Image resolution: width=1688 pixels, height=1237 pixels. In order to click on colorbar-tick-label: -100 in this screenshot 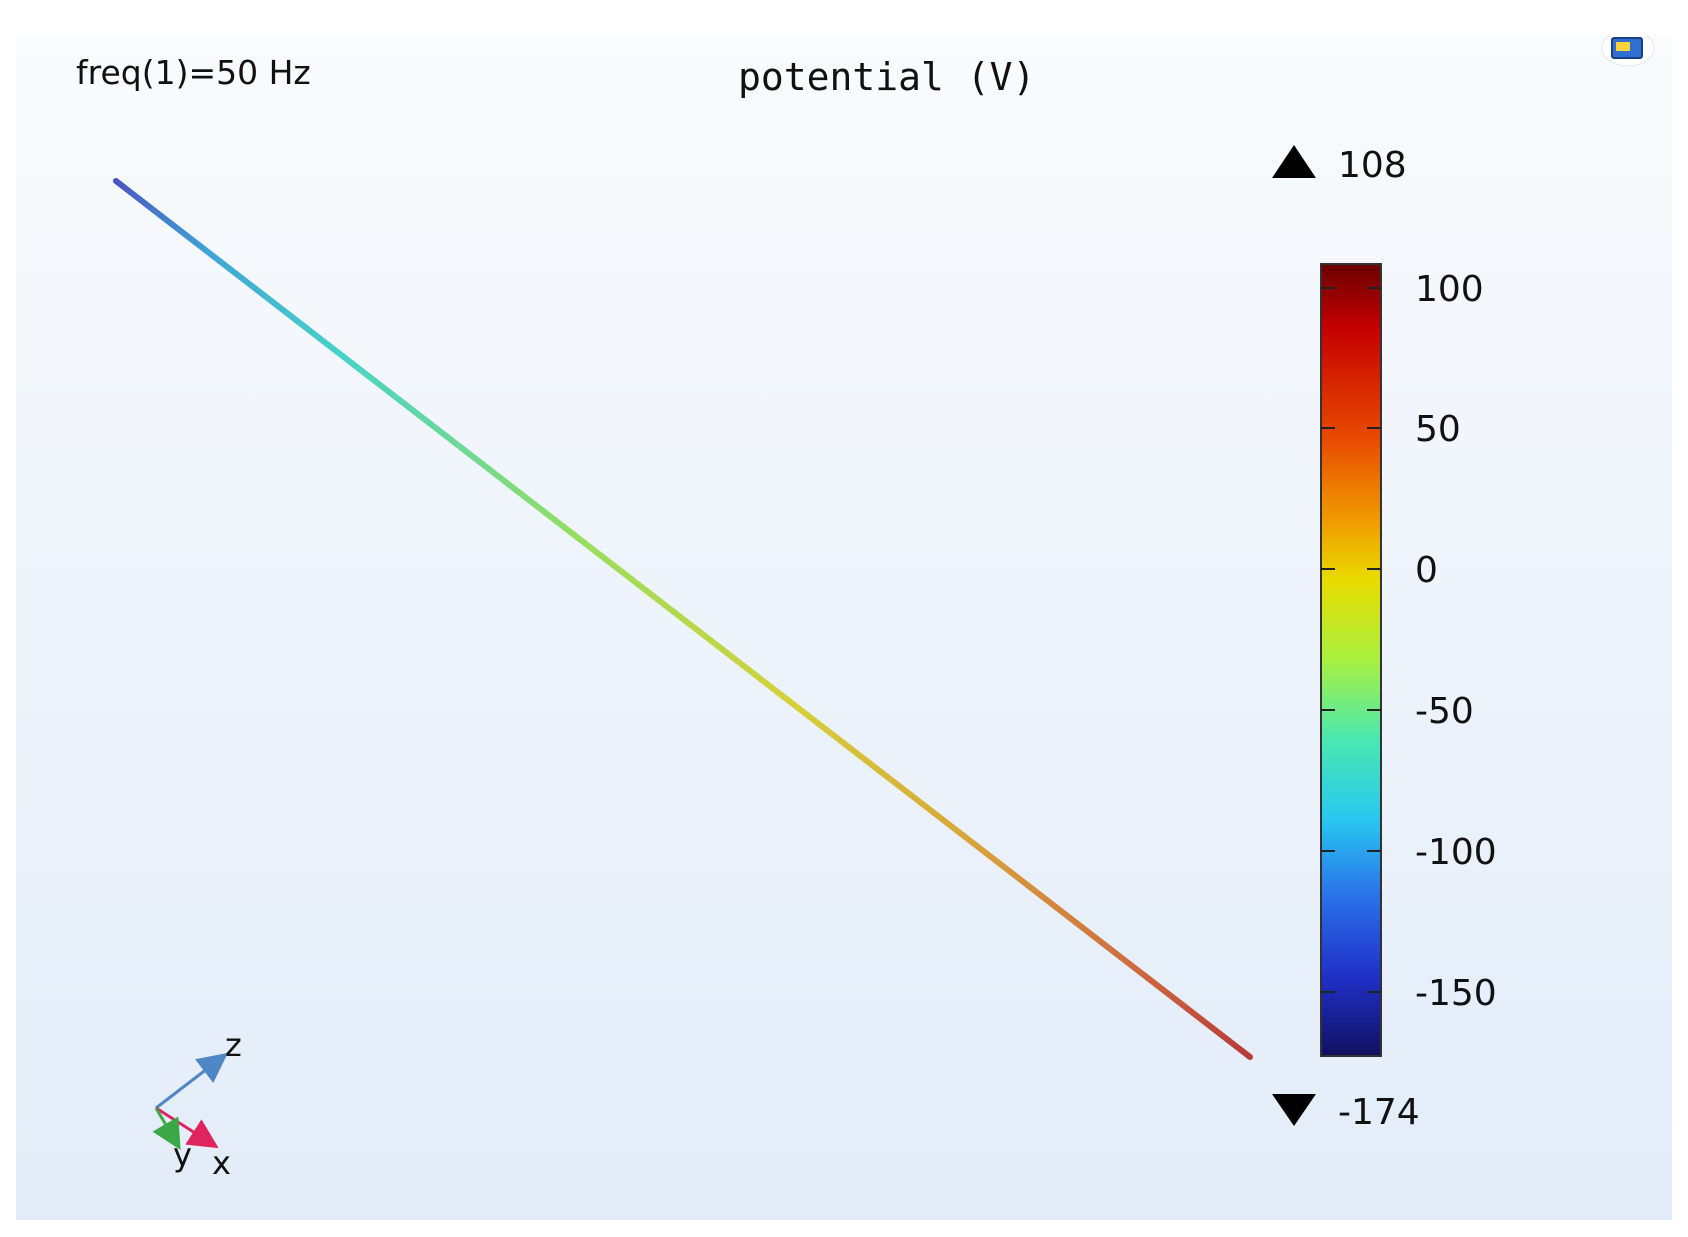, I will do `click(1456, 852)`.